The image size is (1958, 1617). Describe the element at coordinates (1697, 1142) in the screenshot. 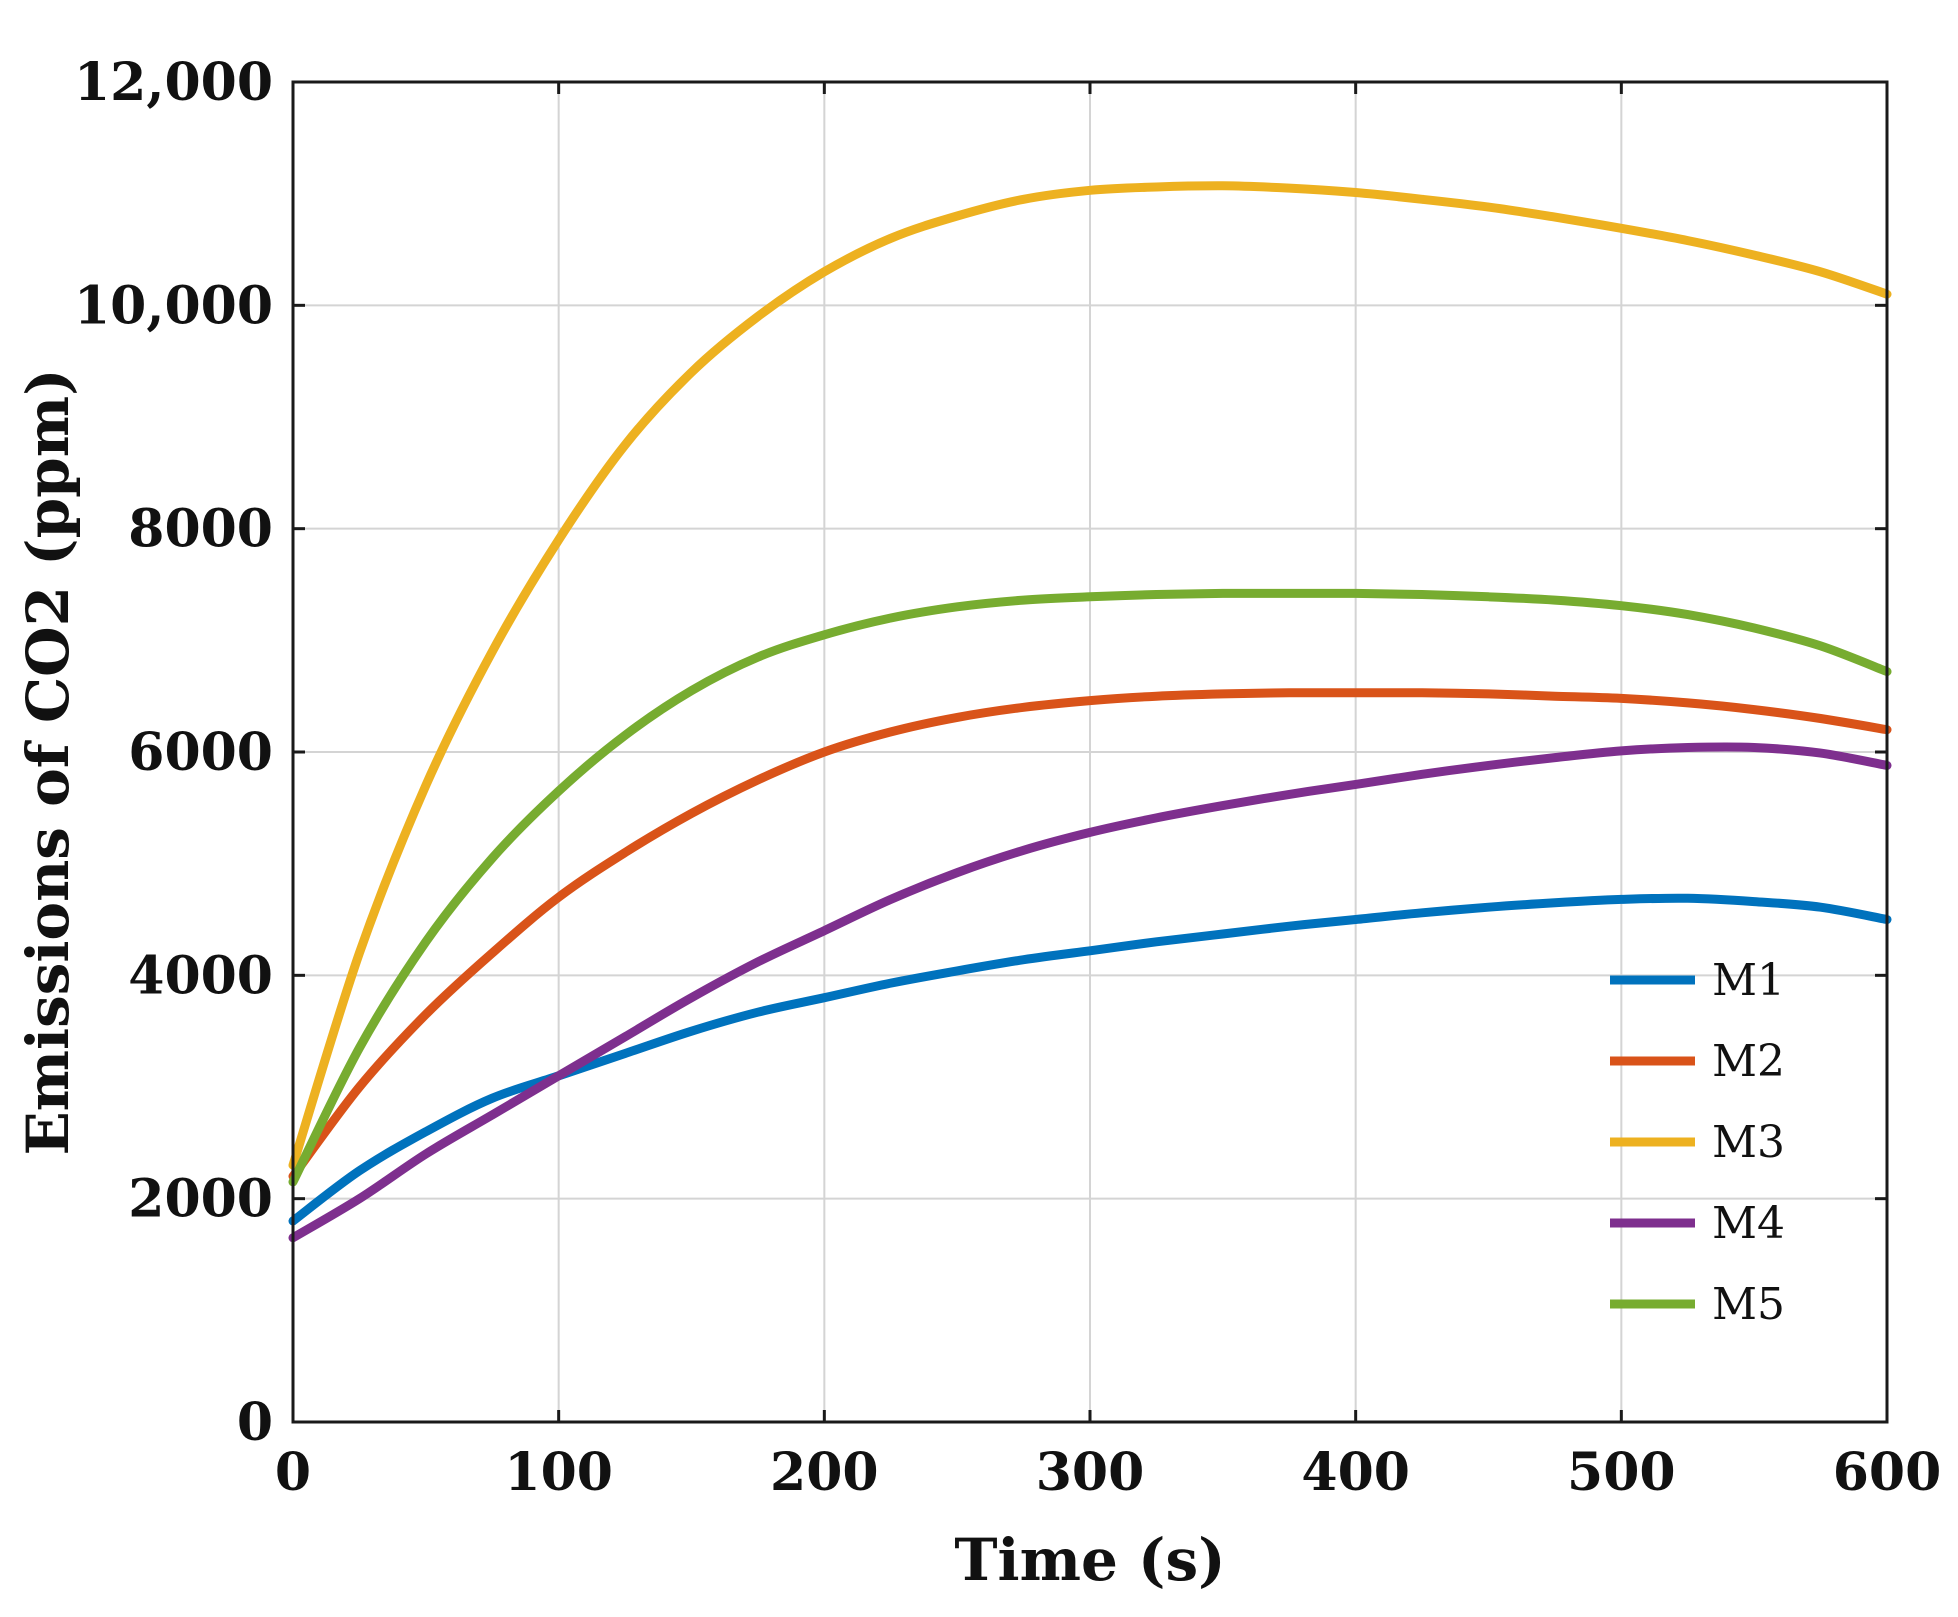

I see `legend: M1 M2 M3 M4 M5` at that location.